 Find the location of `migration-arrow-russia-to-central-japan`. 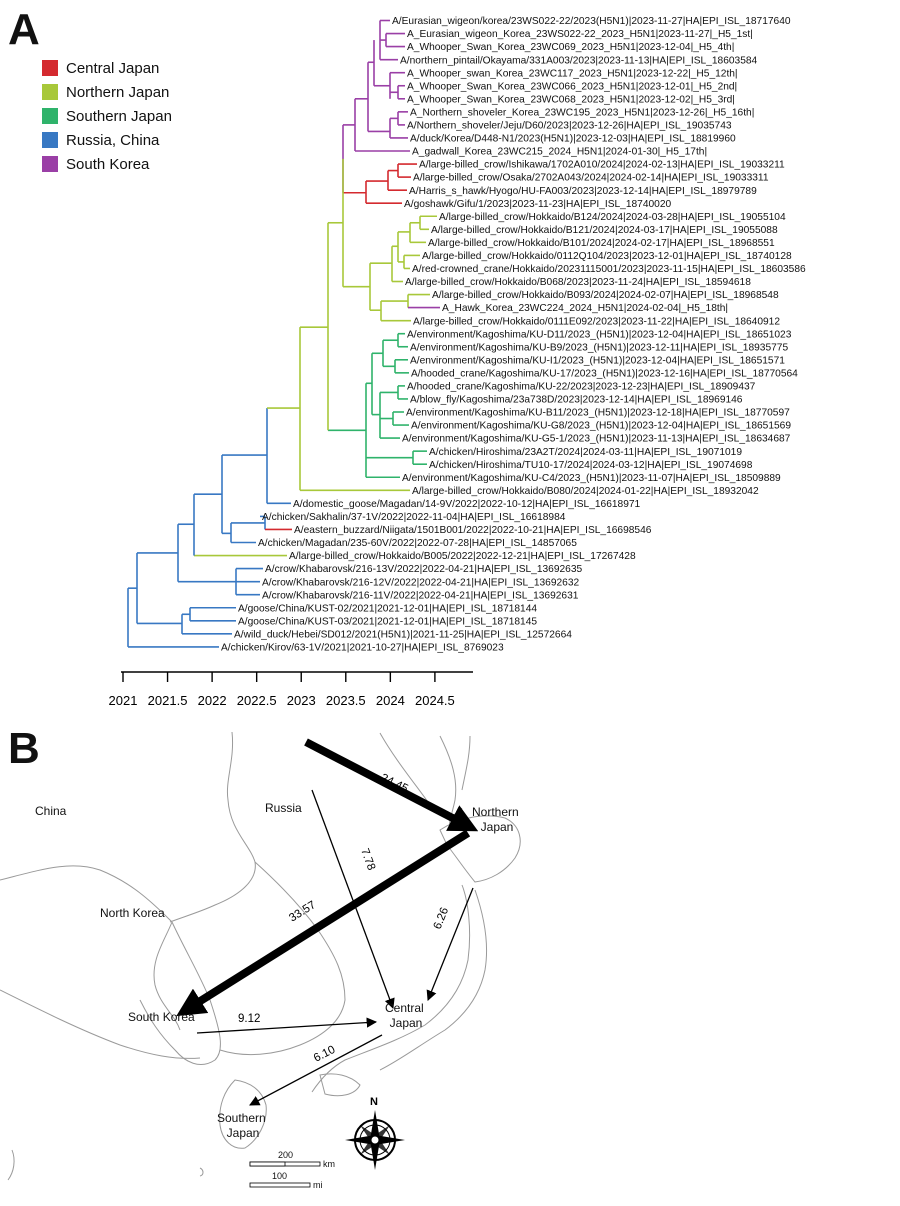

migration-arrow-russia-to-central-japan is located at coordinates (353, 899).